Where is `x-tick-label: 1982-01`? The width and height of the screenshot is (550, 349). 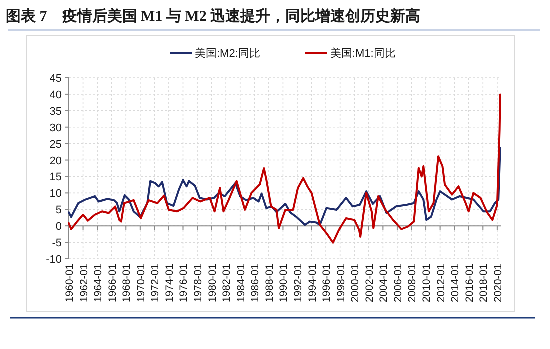 x-tick-label: 1982-01 is located at coordinates (227, 283).